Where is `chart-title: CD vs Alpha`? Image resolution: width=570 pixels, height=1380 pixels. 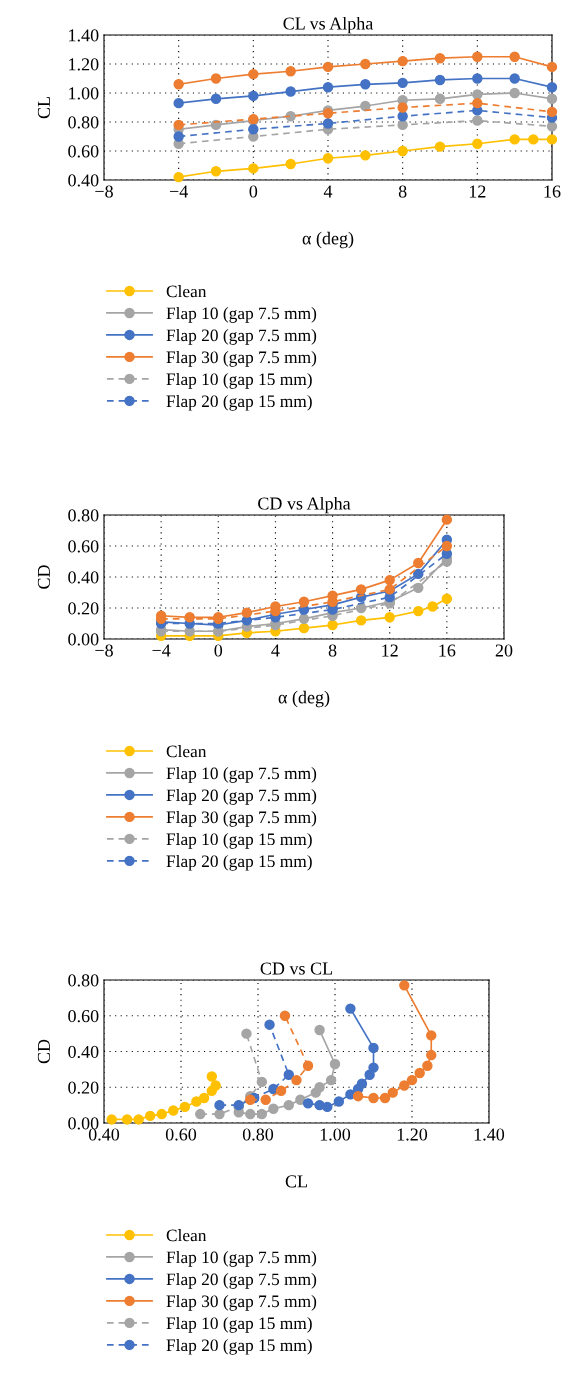 chart-title: CD vs Alpha is located at coordinates (304, 505).